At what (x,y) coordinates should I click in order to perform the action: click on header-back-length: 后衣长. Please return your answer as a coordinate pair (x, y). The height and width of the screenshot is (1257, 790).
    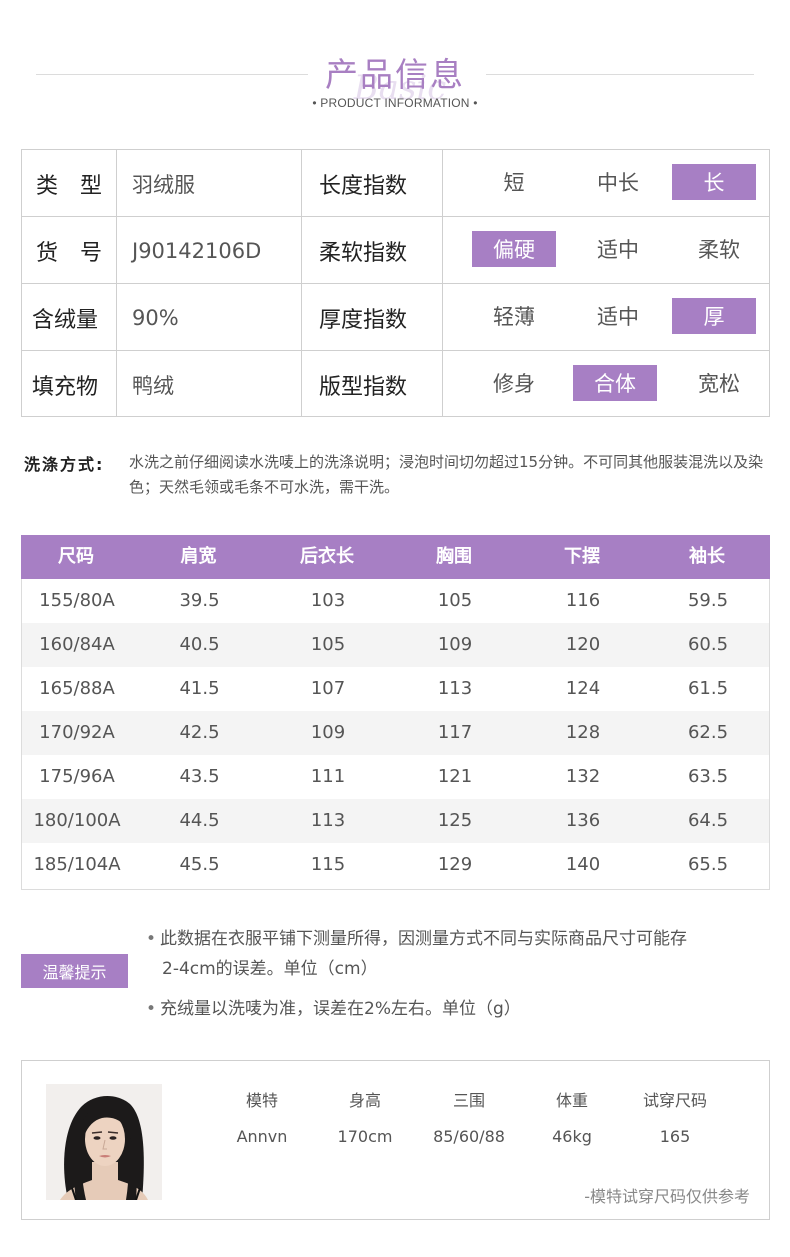
    Looking at the image, I should click on (327, 556).